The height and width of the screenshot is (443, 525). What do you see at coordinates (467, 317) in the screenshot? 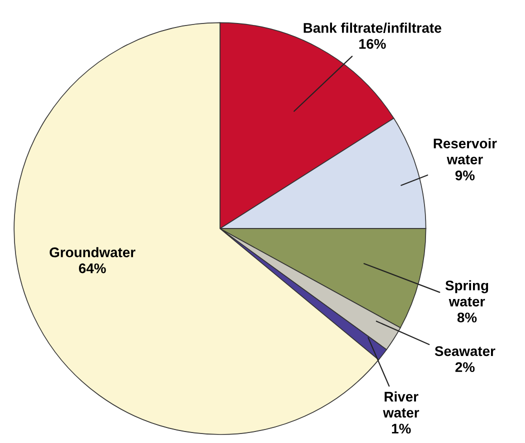
I see `data-label: 8%` at bounding box center [467, 317].